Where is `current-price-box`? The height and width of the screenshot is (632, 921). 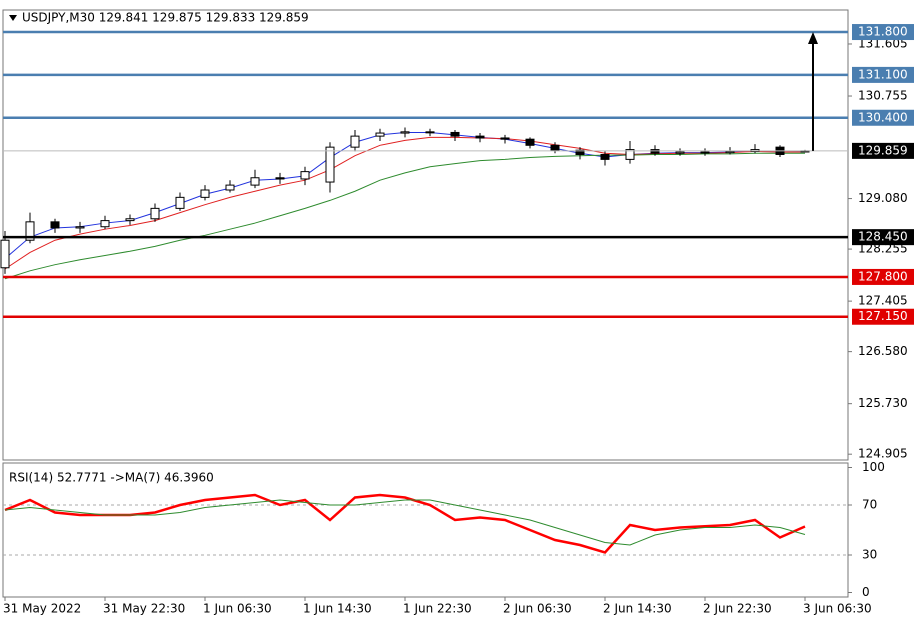 current-price-box is located at coordinates (883, 150).